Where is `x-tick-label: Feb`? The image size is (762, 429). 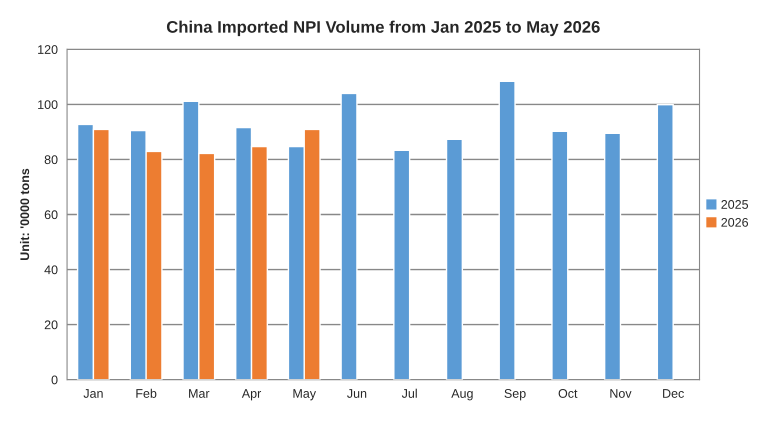 x-tick-label: Feb is located at coordinates (146, 393).